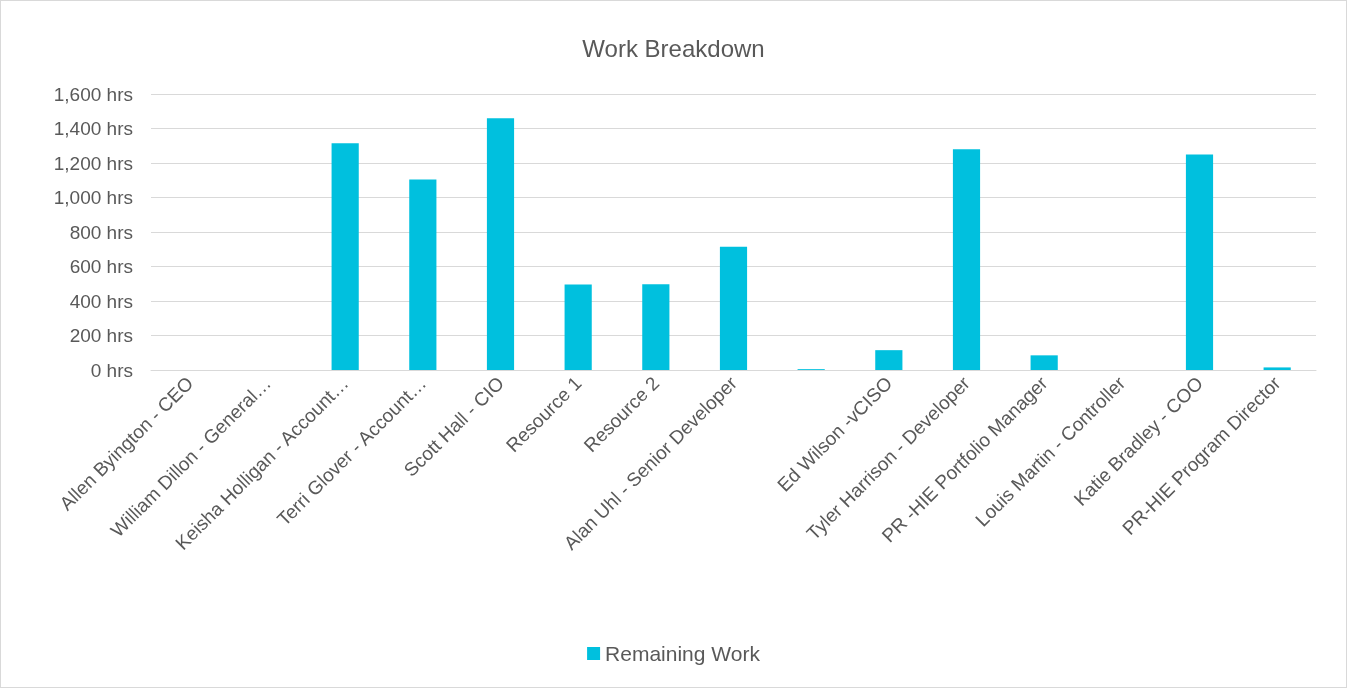  I want to click on y-tick-label: 200 hrs, so click(101, 335).